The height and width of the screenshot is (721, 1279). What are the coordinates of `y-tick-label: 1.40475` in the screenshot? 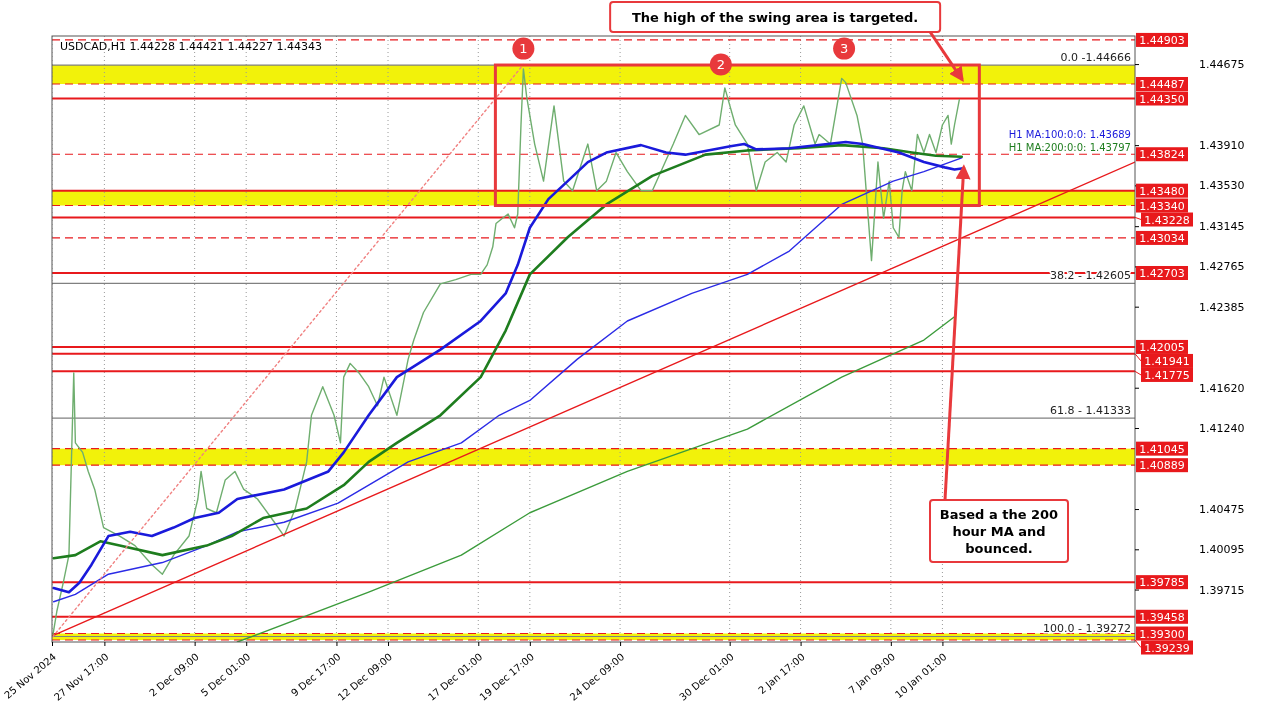 It's located at (1222, 510).